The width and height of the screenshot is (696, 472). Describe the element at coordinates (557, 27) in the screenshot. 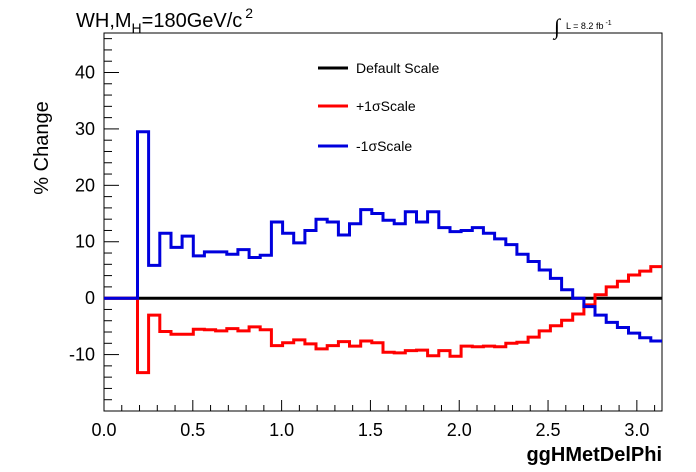

I see `lumi-integral-sign: ∫` at that location.